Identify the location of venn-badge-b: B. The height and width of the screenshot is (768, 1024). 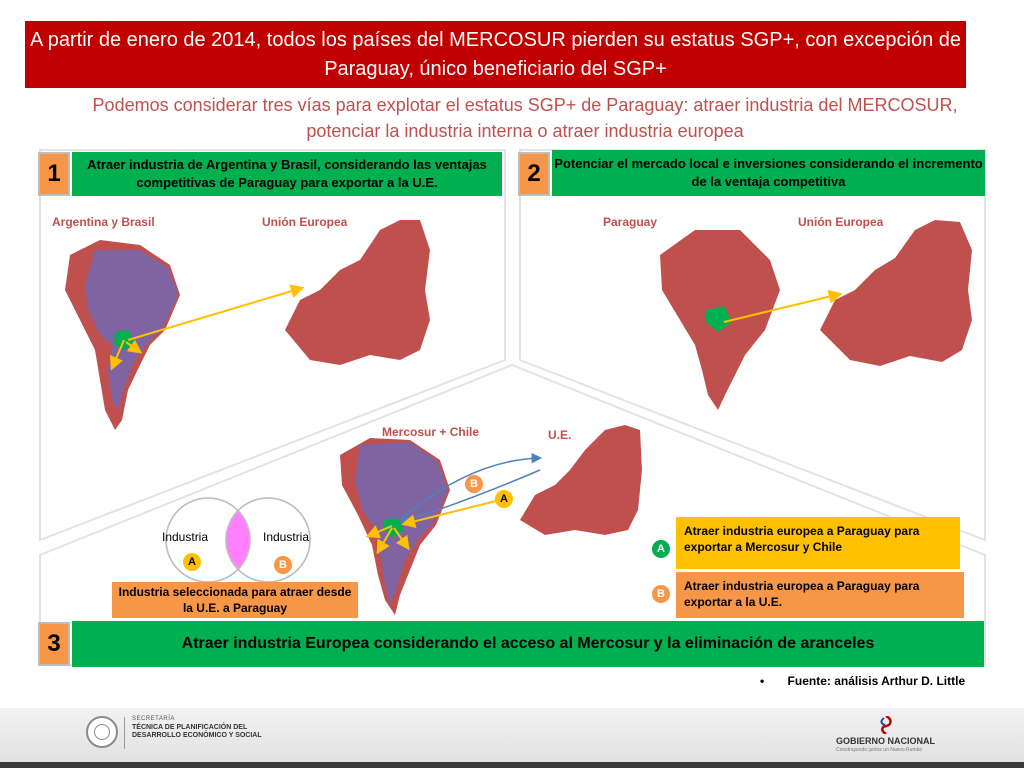
(283, 565).